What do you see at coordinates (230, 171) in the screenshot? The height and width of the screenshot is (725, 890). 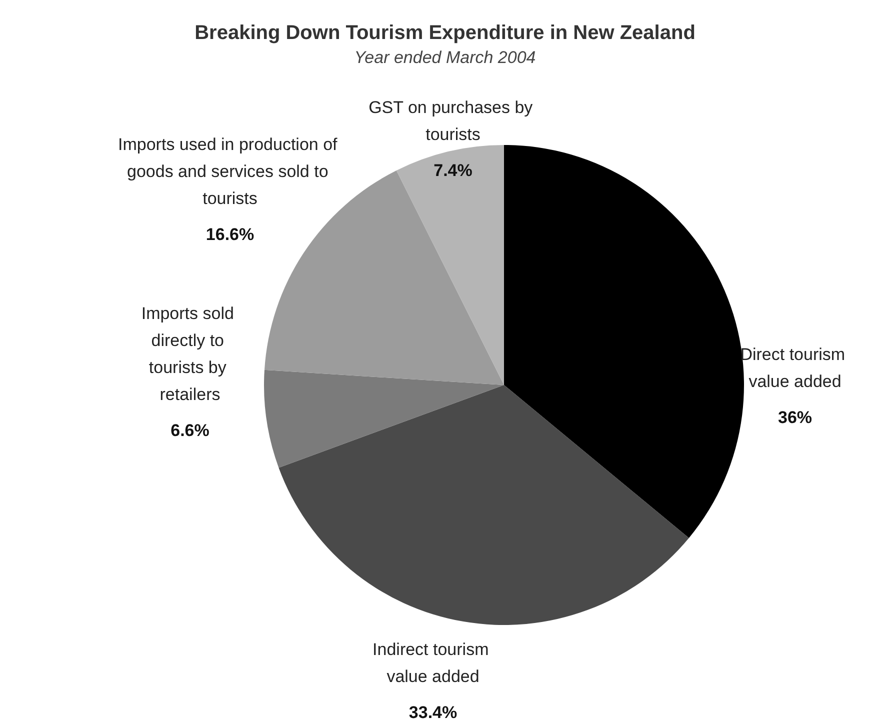 I see `slice-label: Imports used in production of goods and services sold to tourists` at bounding box center [230, 171].